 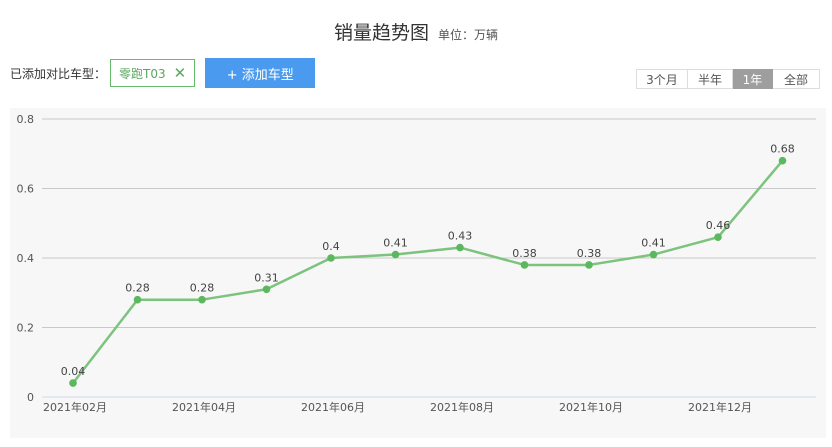 I want to click on data-label: 0.46, so click(x=718, y=225).